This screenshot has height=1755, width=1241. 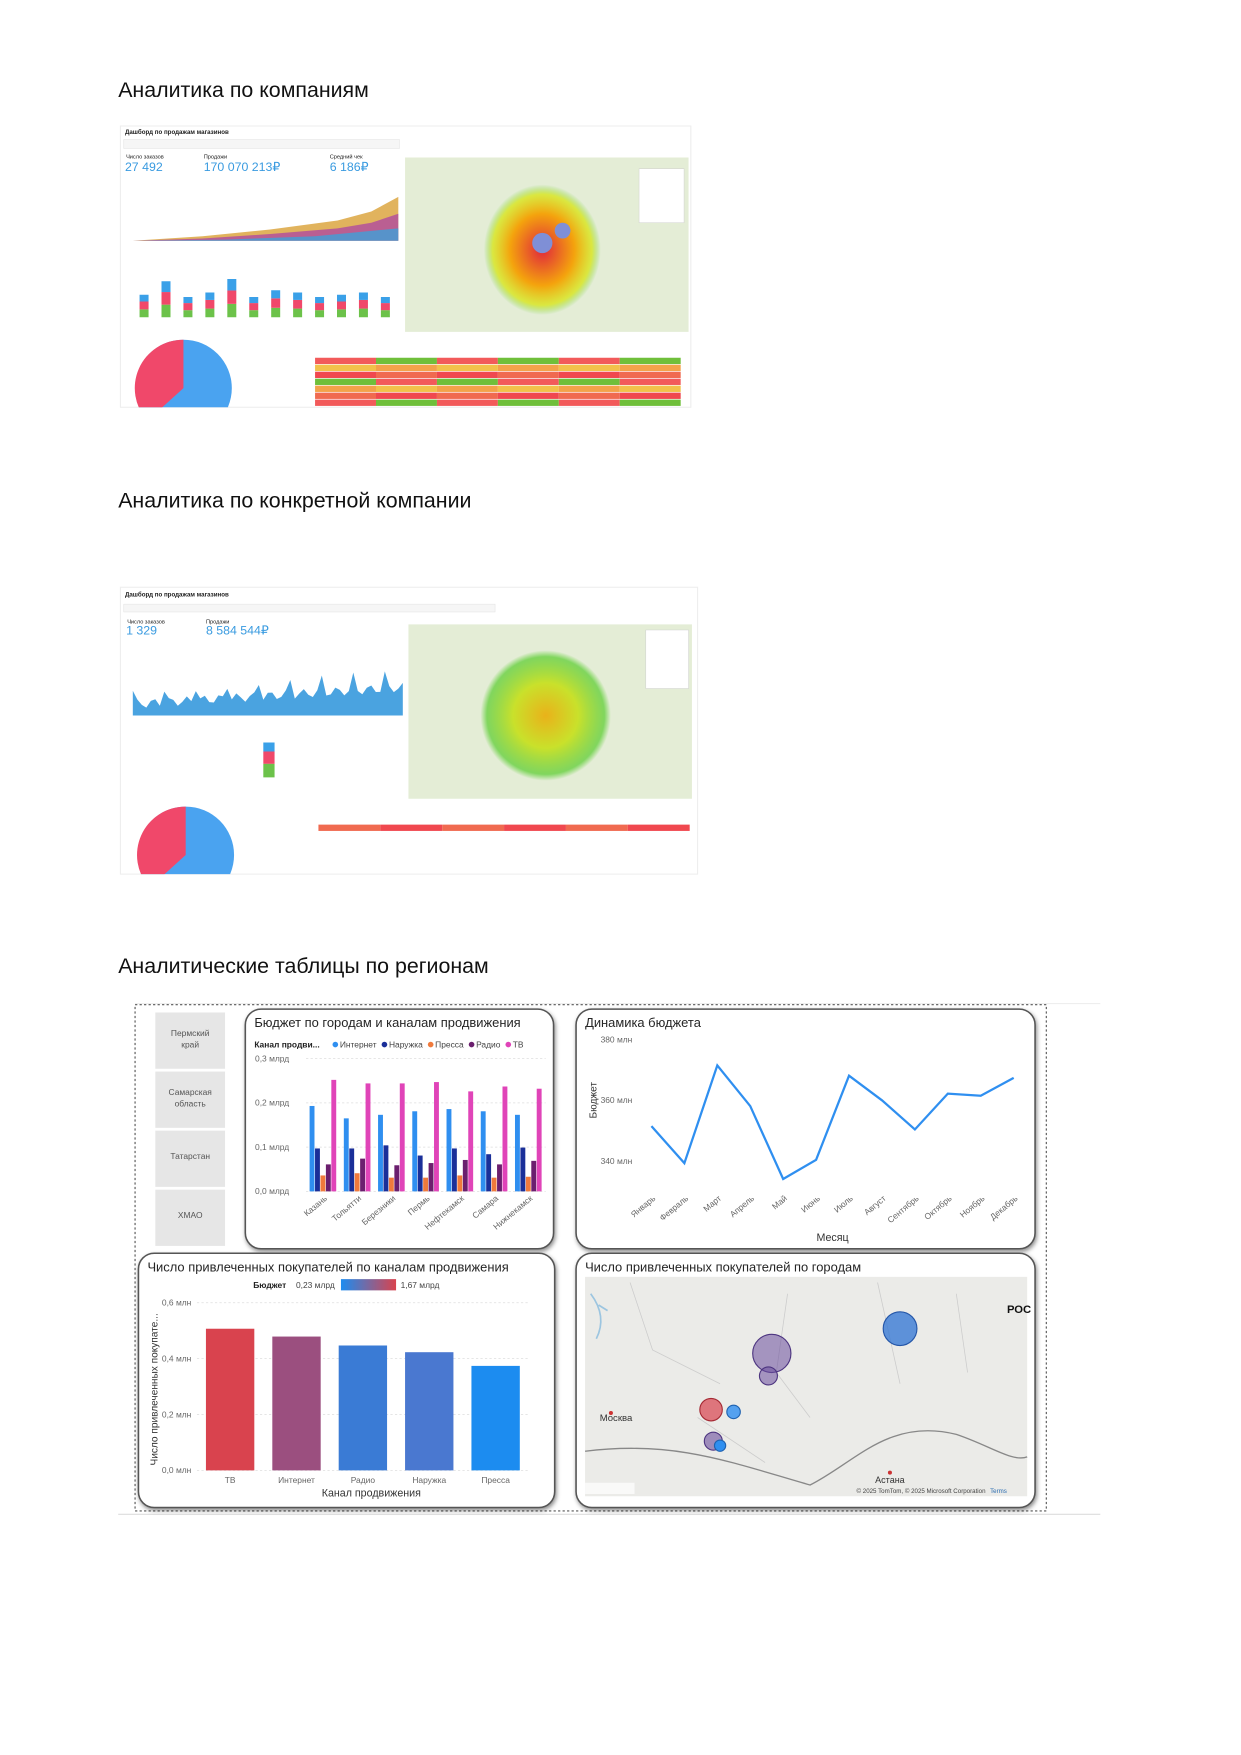 I want to click on y-tick-label: 0,0 млн, so click(x=177, y=1470).